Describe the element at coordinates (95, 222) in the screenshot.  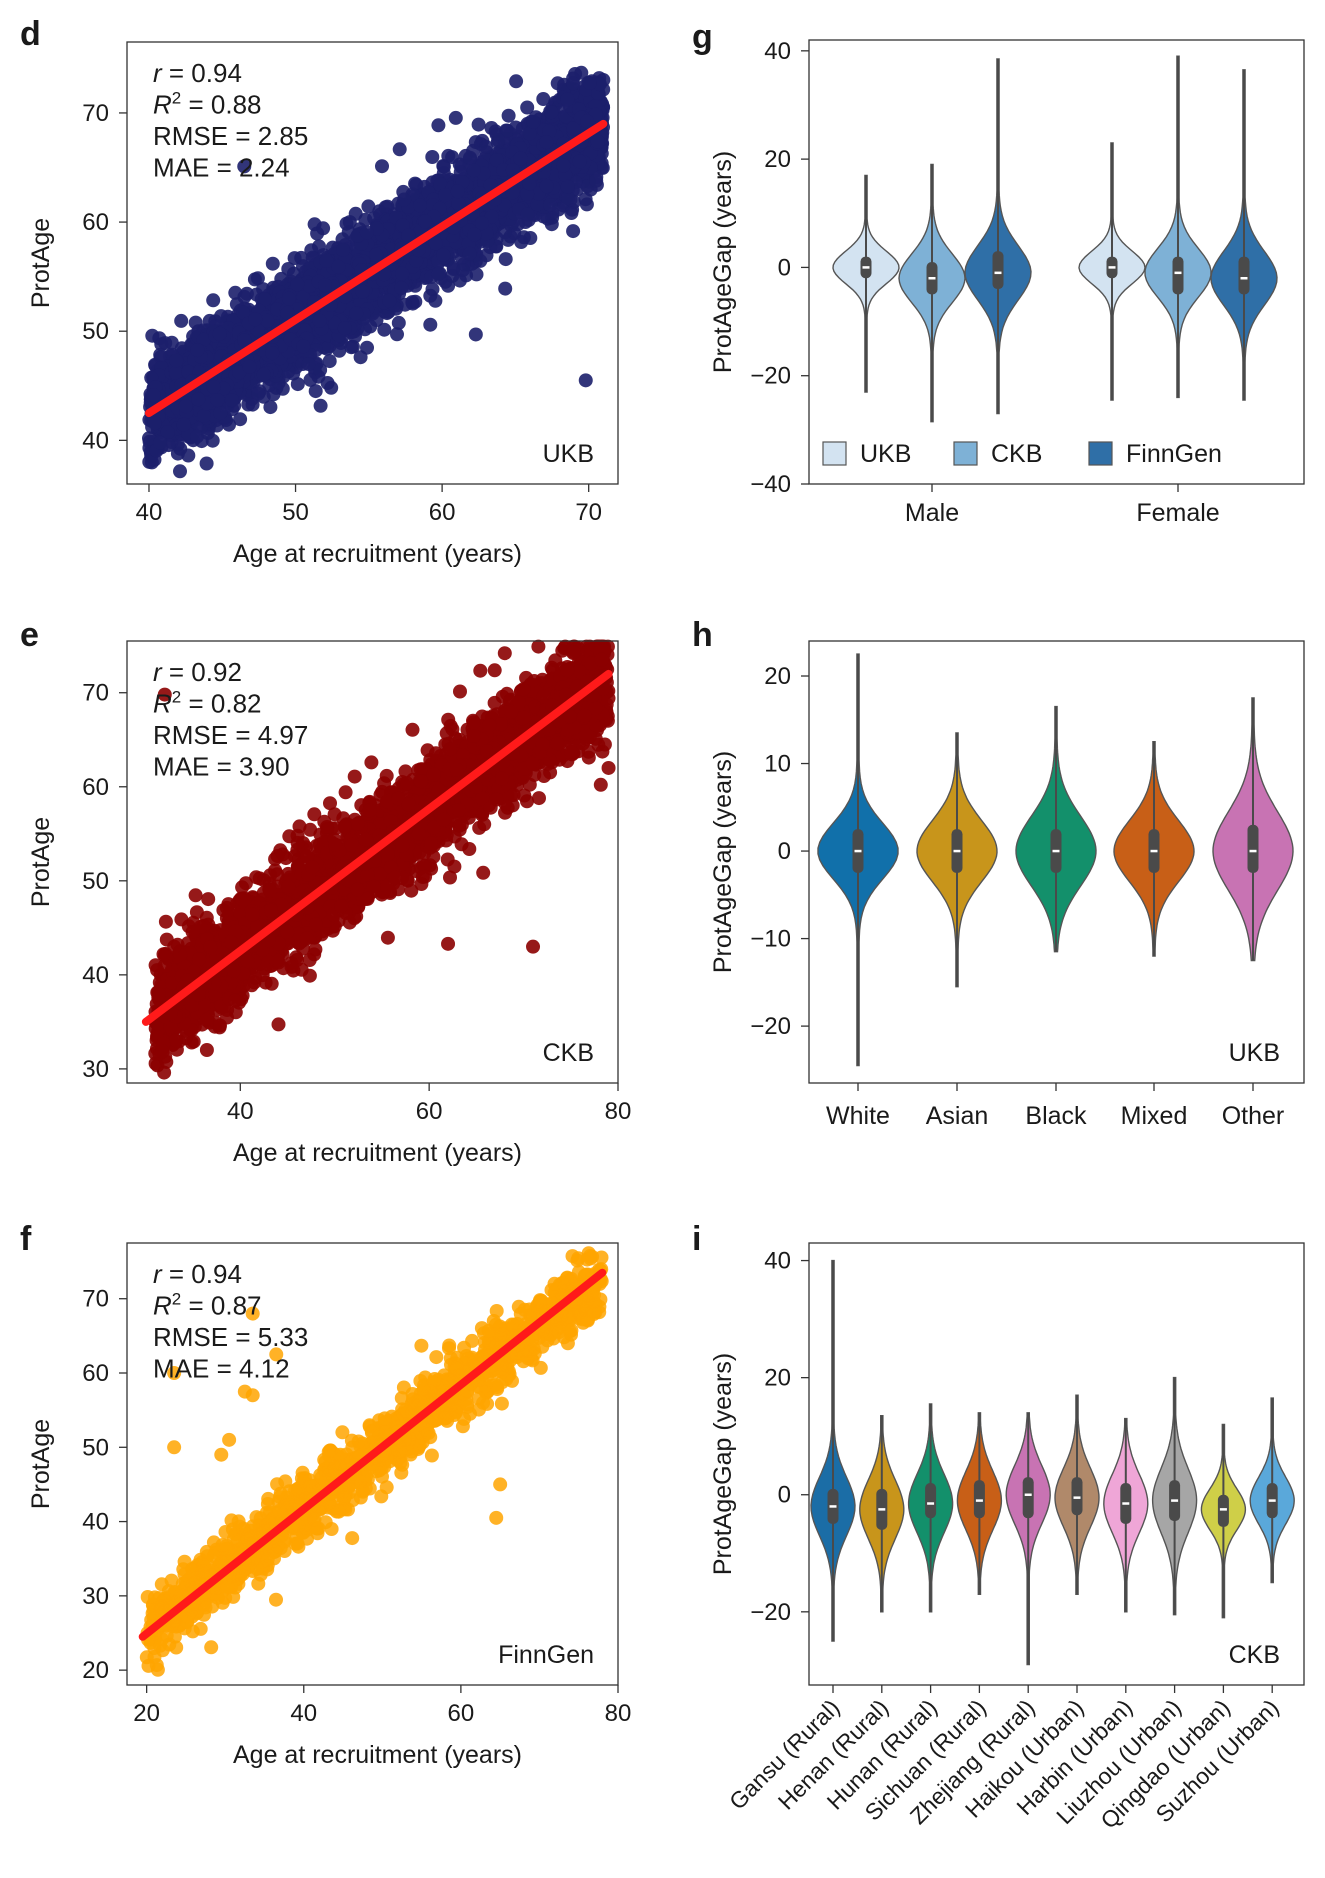
I see `y-tick-label-d: 60` at that location.